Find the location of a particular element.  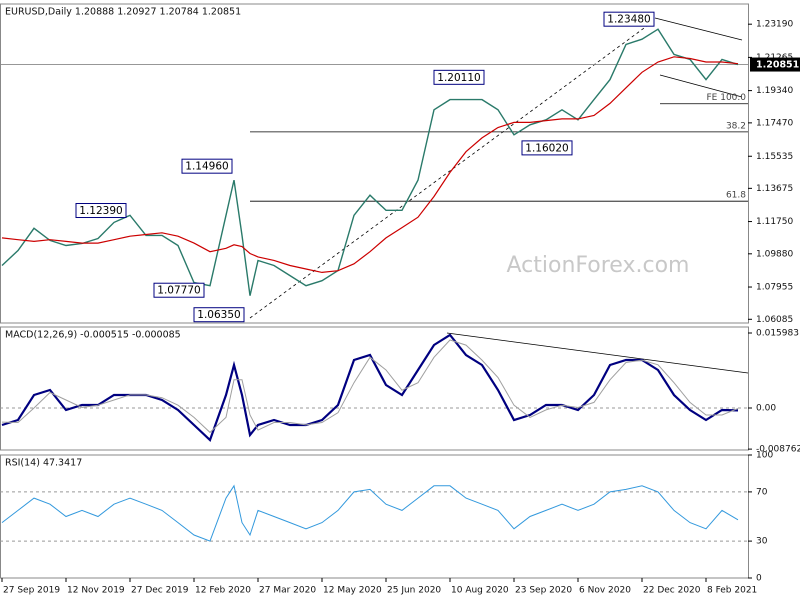

x-tick-label: 22 Dec 2020 is located at coordinates (672, 591).